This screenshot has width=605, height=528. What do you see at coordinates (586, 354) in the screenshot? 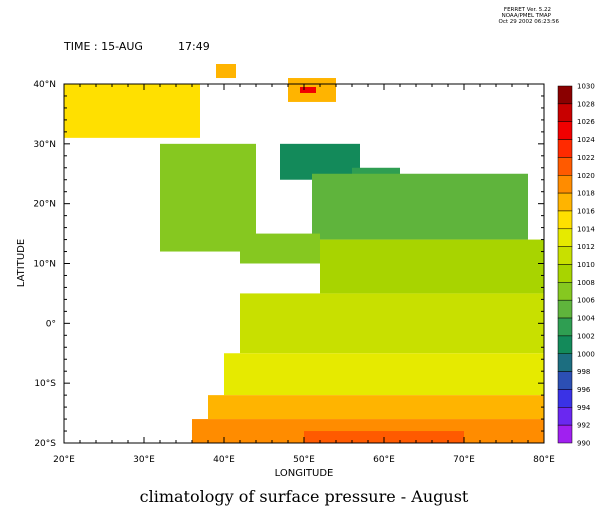
I see `colorbar-label: 1000` at bounding box center [586, 354].